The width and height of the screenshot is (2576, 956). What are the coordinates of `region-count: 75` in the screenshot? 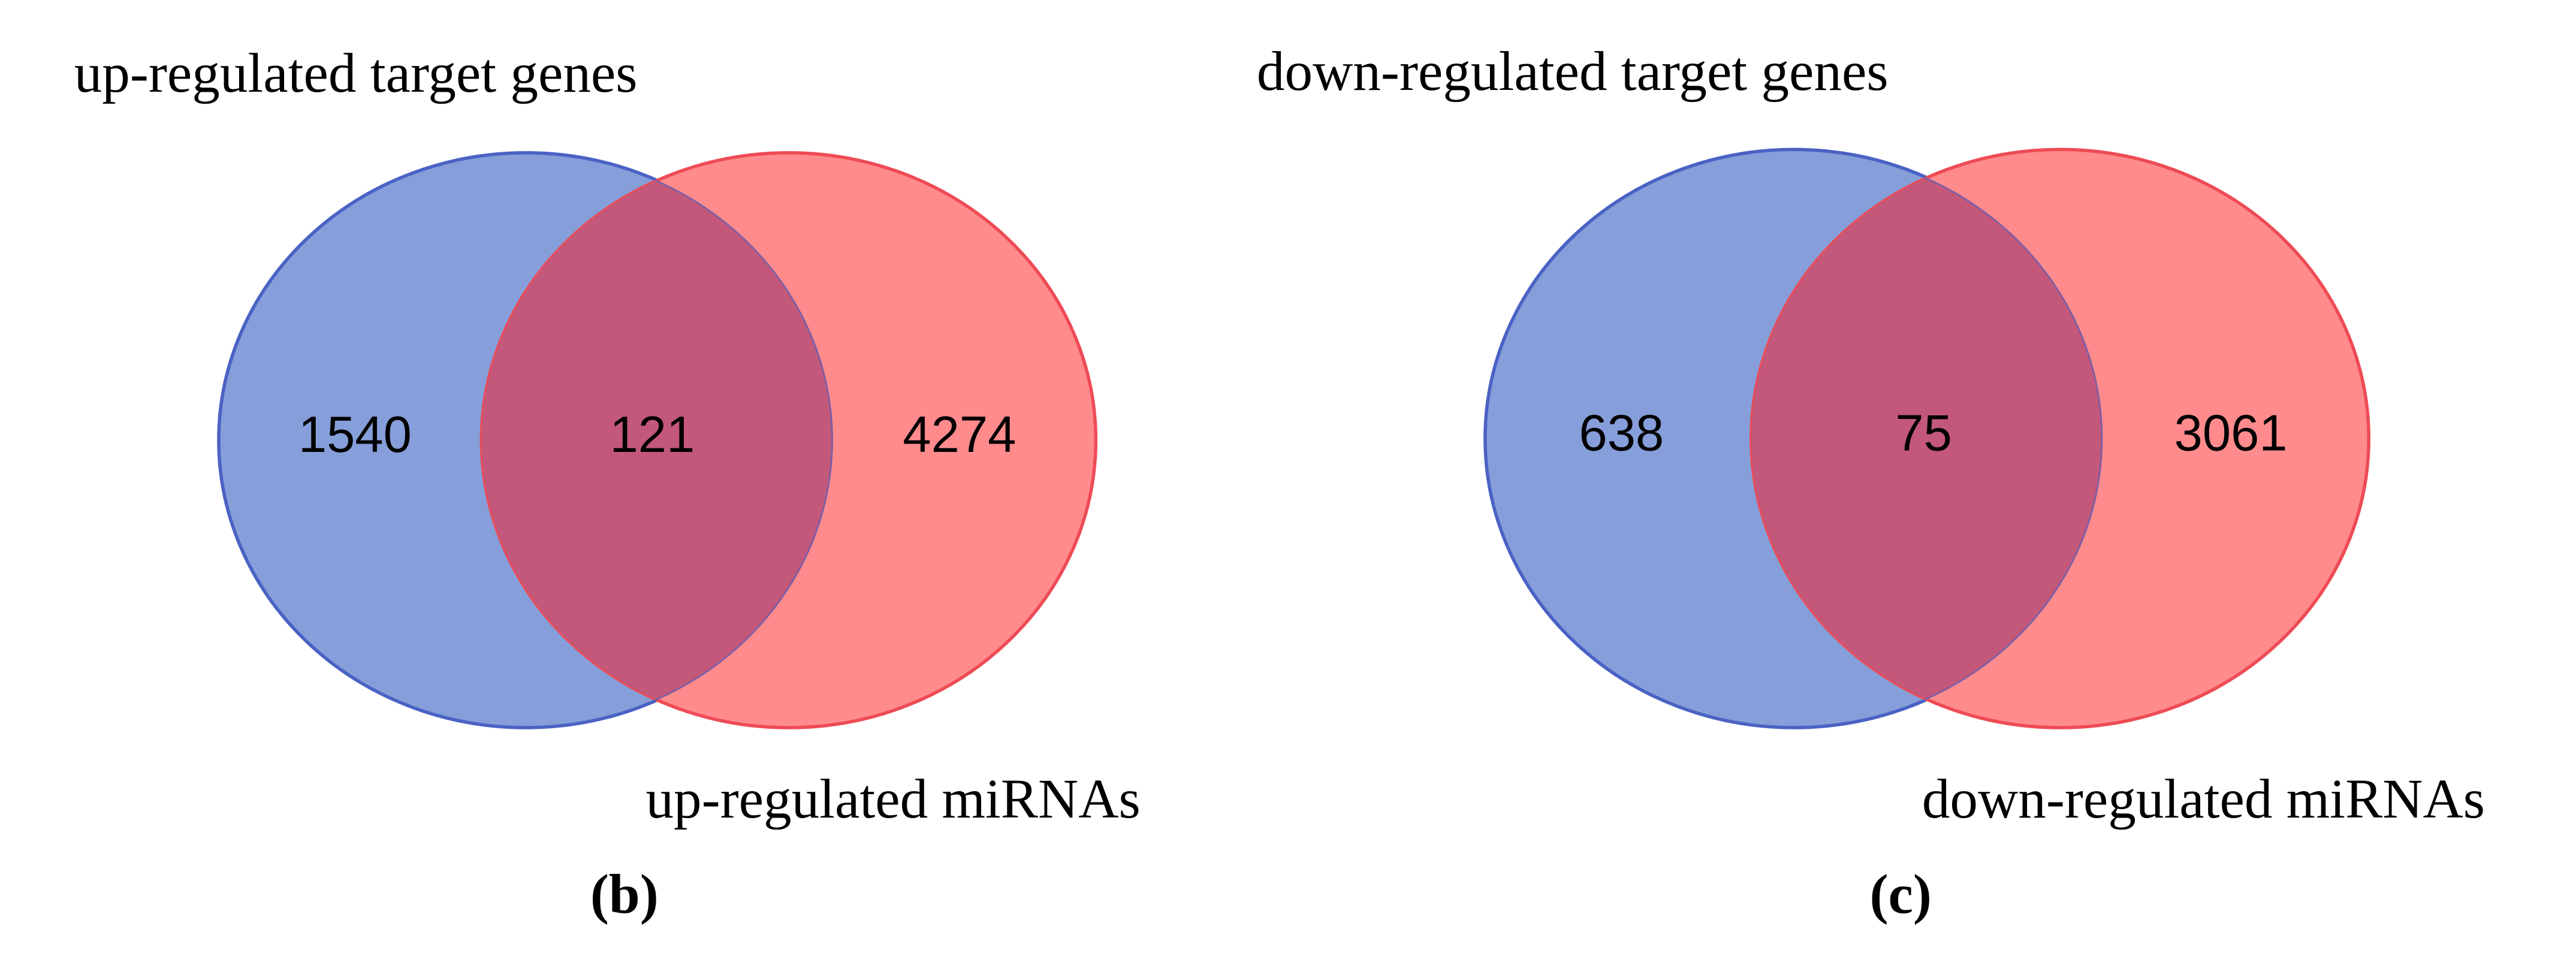 It's located at (1923, 433).